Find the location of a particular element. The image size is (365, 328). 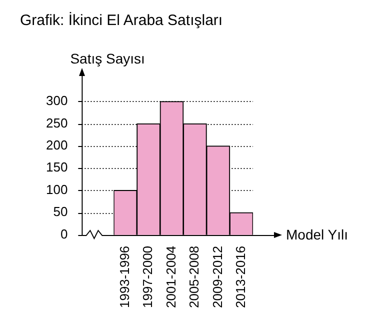

y-tick-label: 50 is located at coordinates (60, 212).